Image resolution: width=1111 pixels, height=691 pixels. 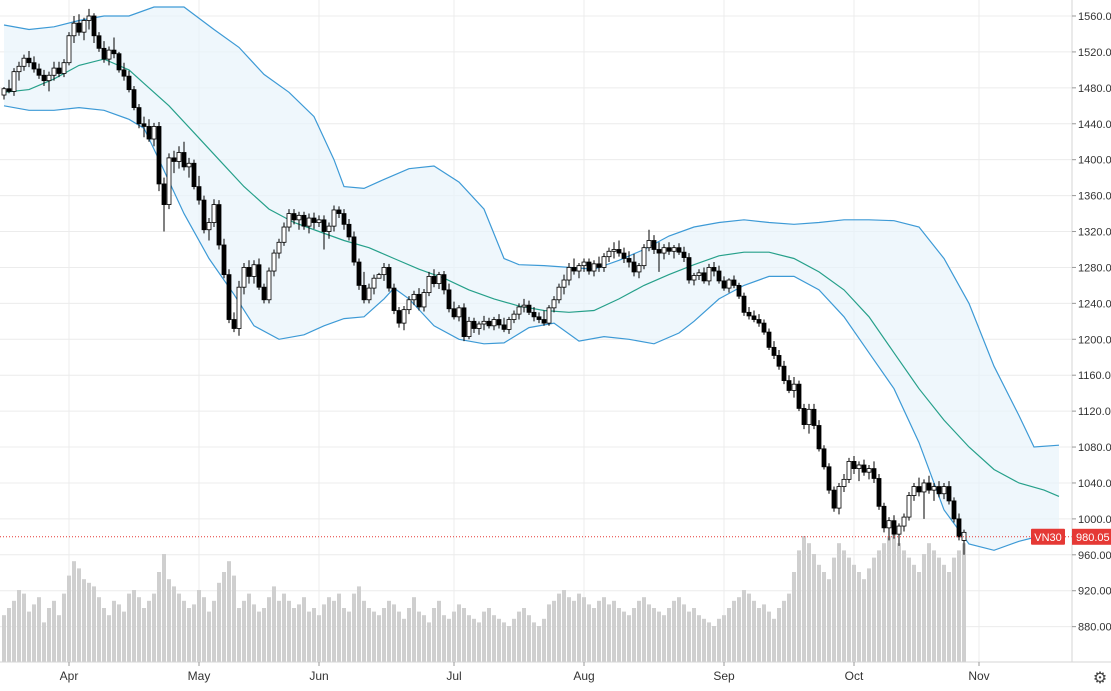 I want to click on price-tick-label: 1080.00, so click(x=1094, y=448).